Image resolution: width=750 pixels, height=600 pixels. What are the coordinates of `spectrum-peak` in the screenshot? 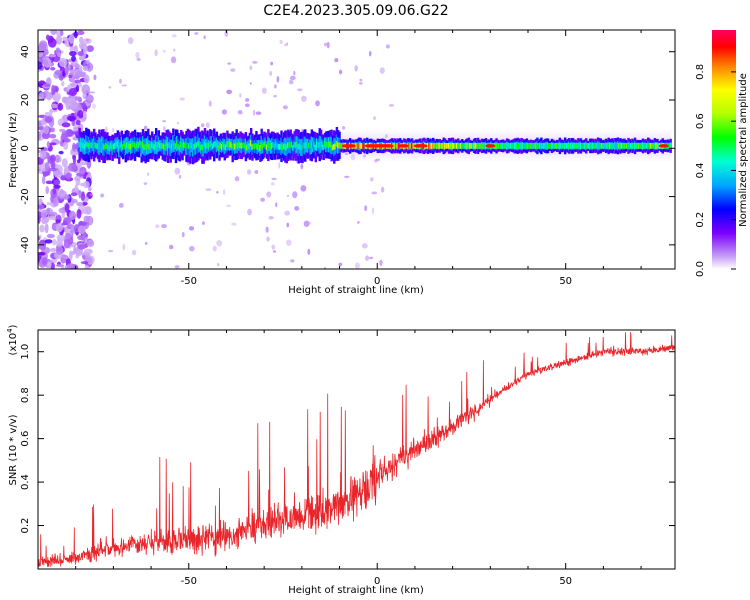 It's located at (388, 146).